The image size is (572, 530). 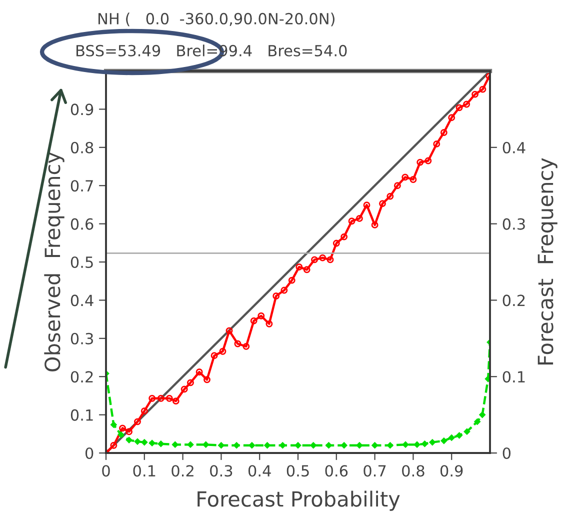 What do you see at coordinates (336, 471) in the screenshot?
I see `x-tick-label: 0.6` at bounding box center [336, 471].